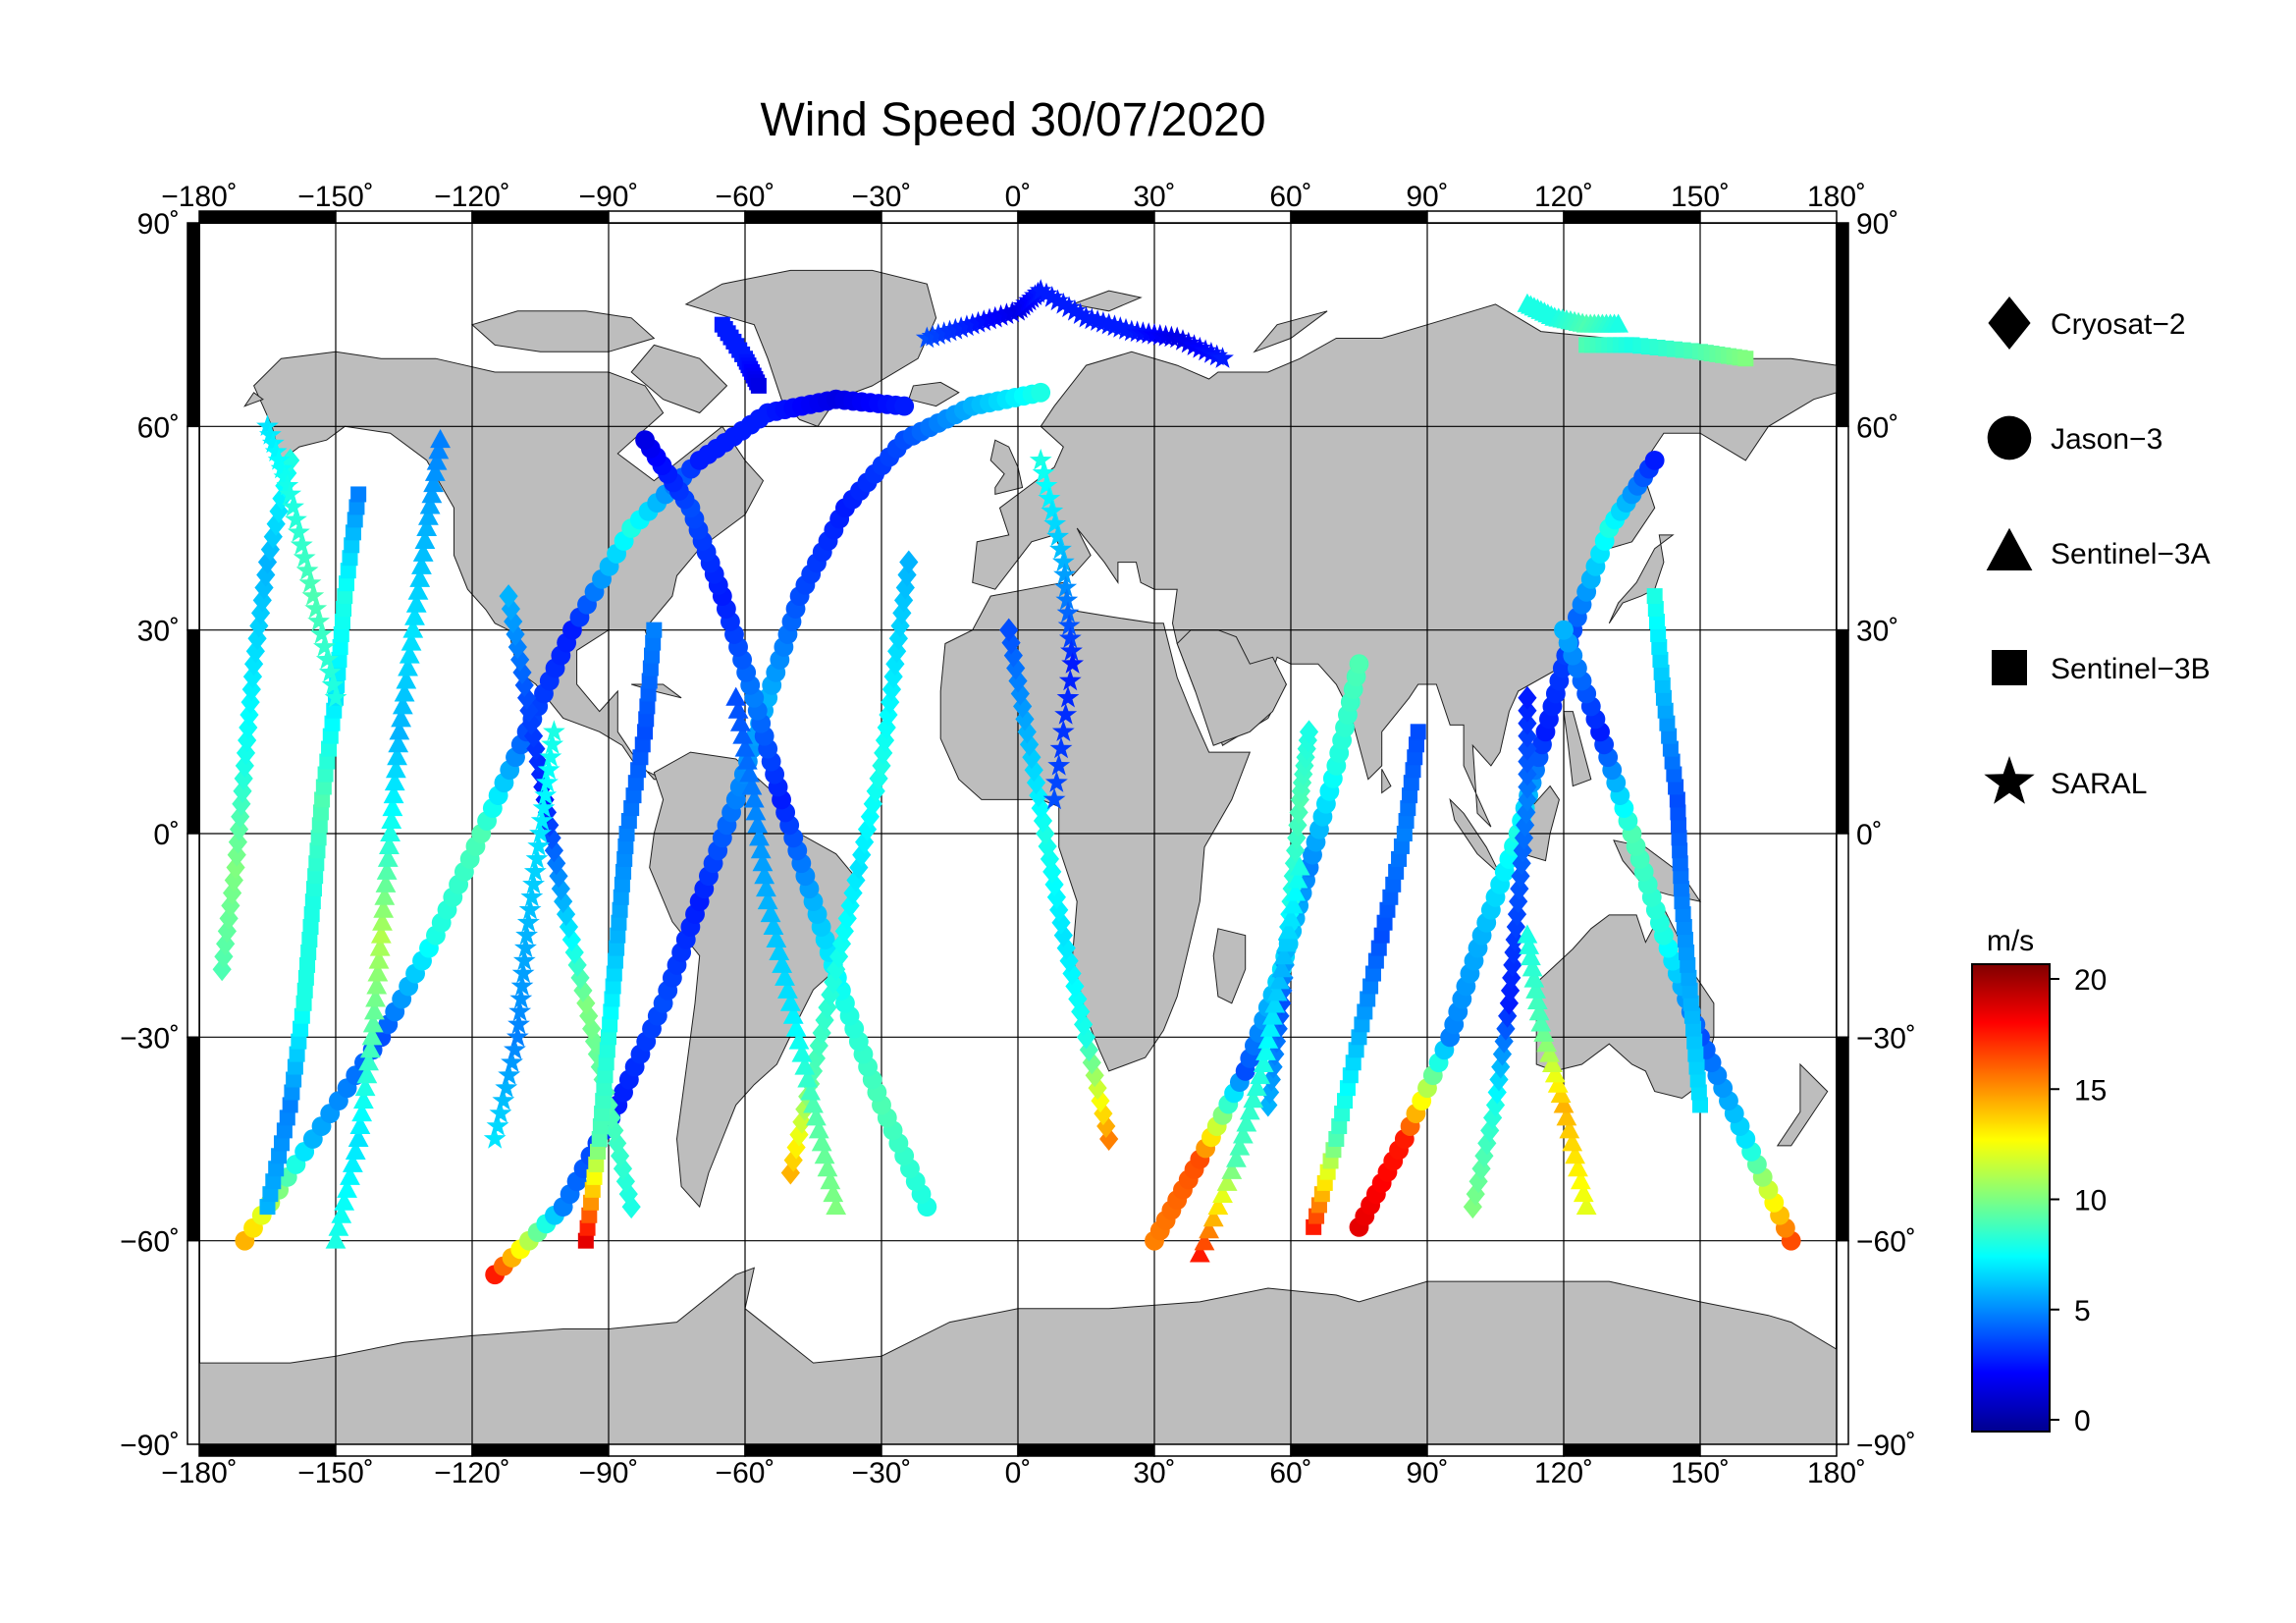  Describe the element at coordinates (2075, 438) in the screenshot. I see `legend-item: Jason−3` at that location.